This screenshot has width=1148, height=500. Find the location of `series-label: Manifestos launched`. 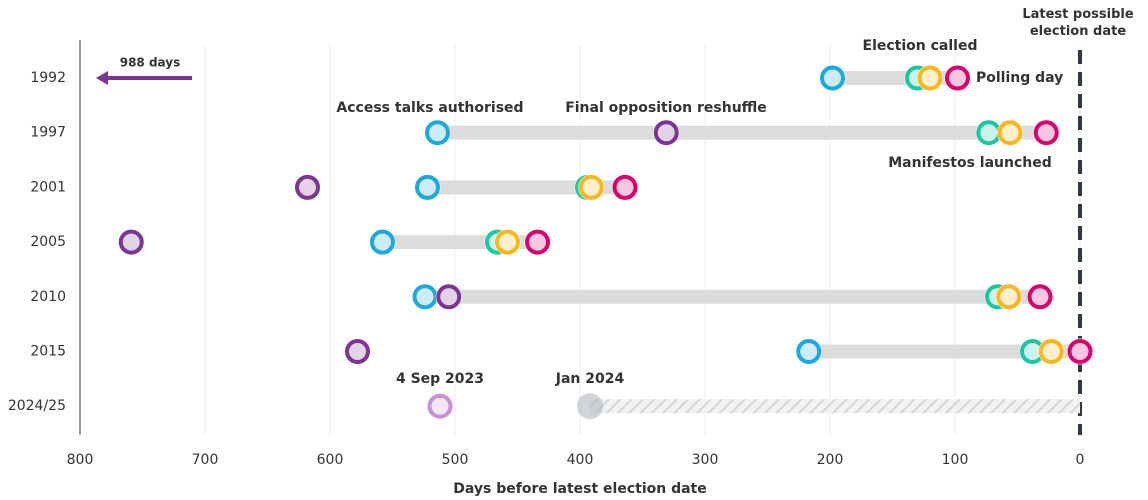

series-label: Manifestos launched is located at coordinates (970, 163).